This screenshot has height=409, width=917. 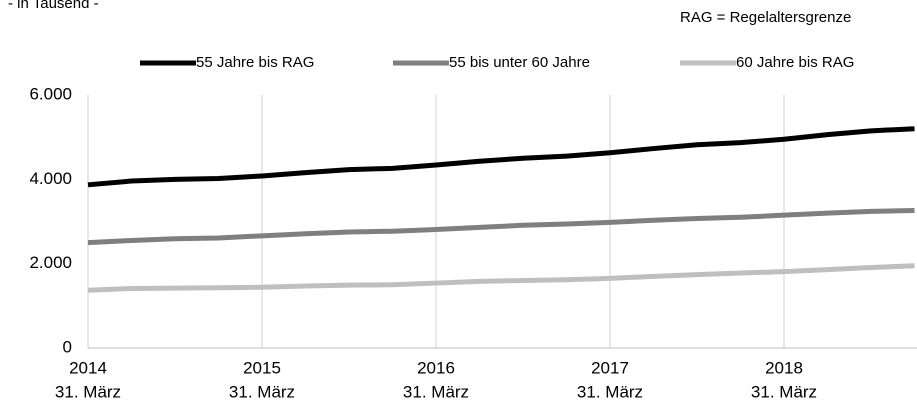 I want to click on y-tick-label: 0, so click(x=67, y=346).